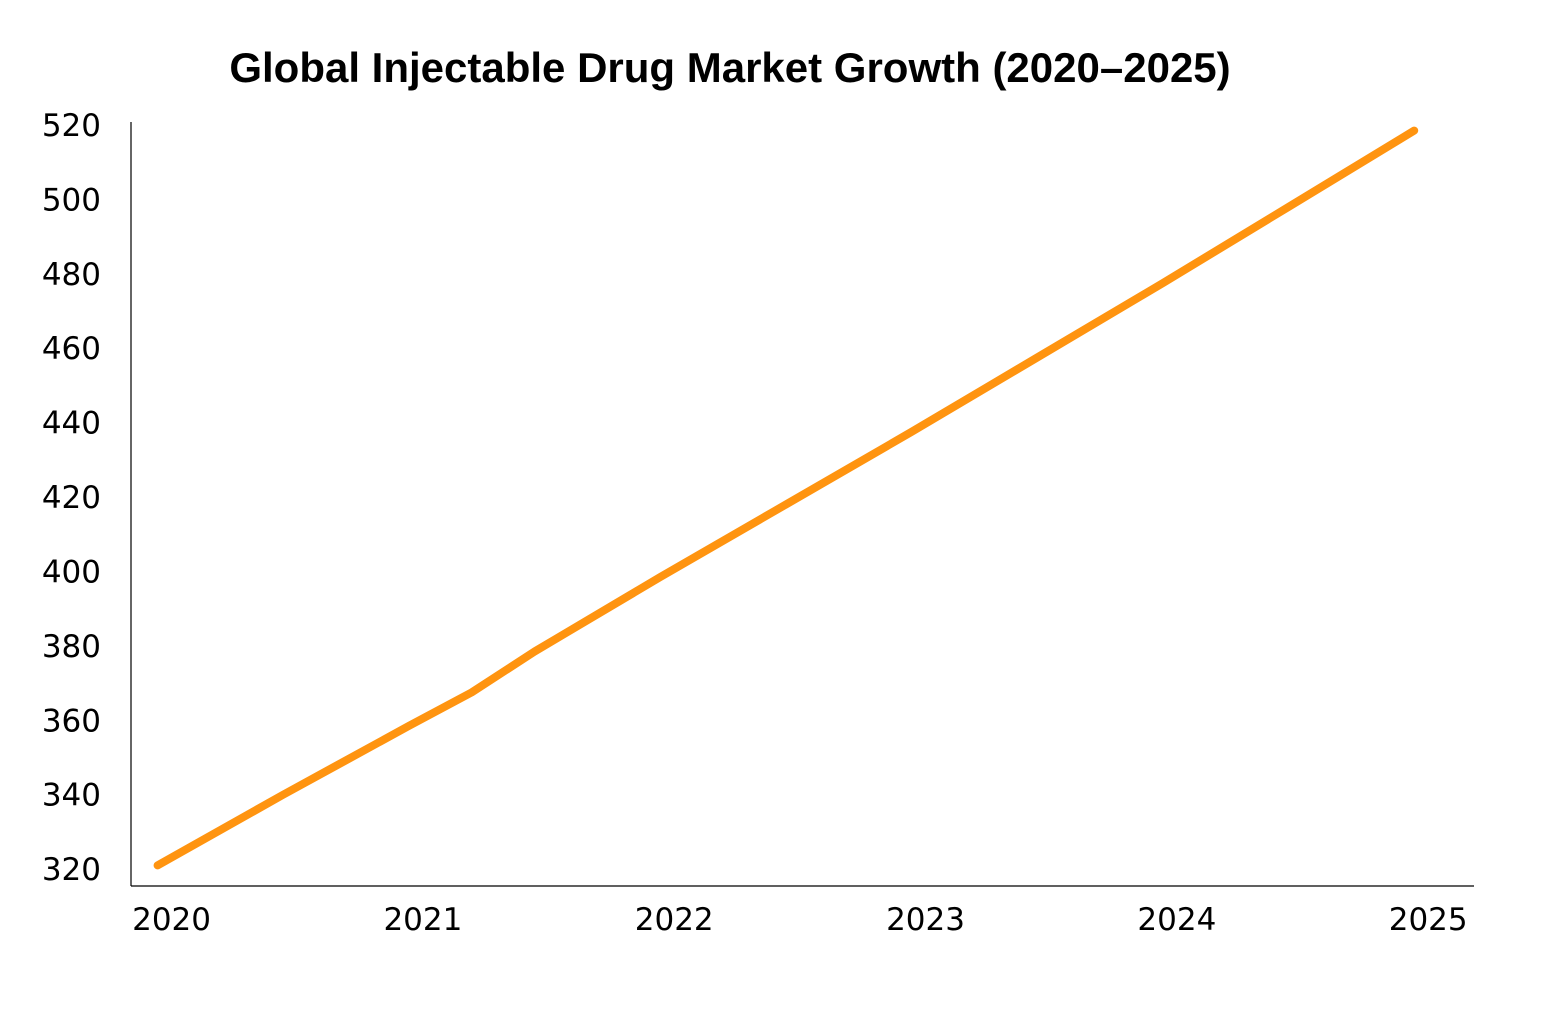 Image resolution: width=1559 pixels, height=1024 pixels. What do you see at coordinates (800, 920) in the screenshot?
I see `x-tick-labels: 2020 2021 2022 2023 2024 2025` at bounding box center [800, 920].